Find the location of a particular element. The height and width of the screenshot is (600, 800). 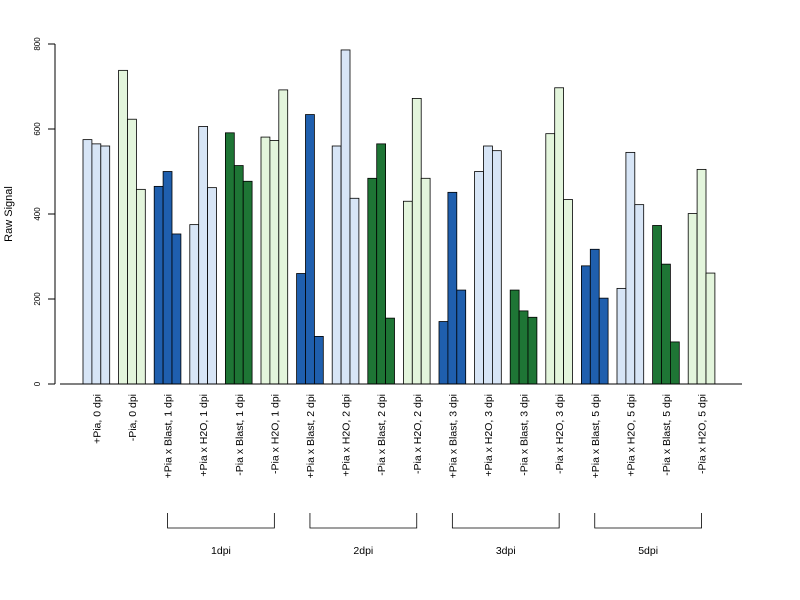

category-label: +Pia x Blast, 1 dpi is located at coordinates (169, 436).